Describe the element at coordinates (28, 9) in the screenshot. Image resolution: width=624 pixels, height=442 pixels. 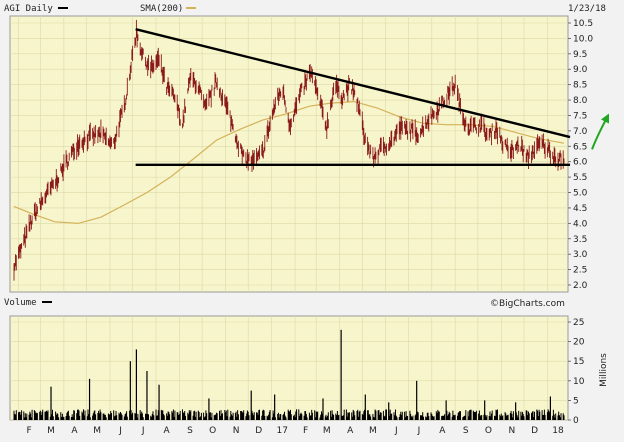
I see `ticker-label: AGI Daily` at that location.